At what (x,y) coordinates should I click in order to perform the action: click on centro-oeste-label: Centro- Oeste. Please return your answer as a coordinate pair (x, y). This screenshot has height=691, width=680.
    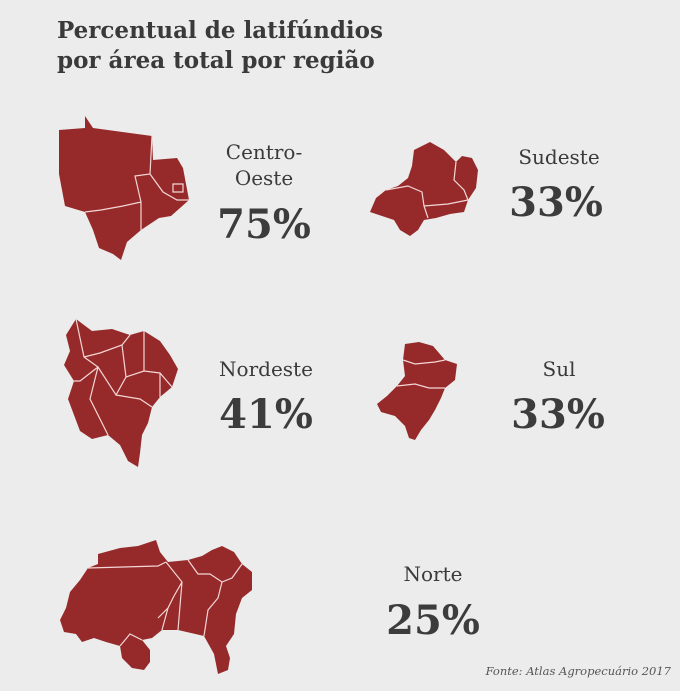
    Looking at the image, I should click on (264, 165).